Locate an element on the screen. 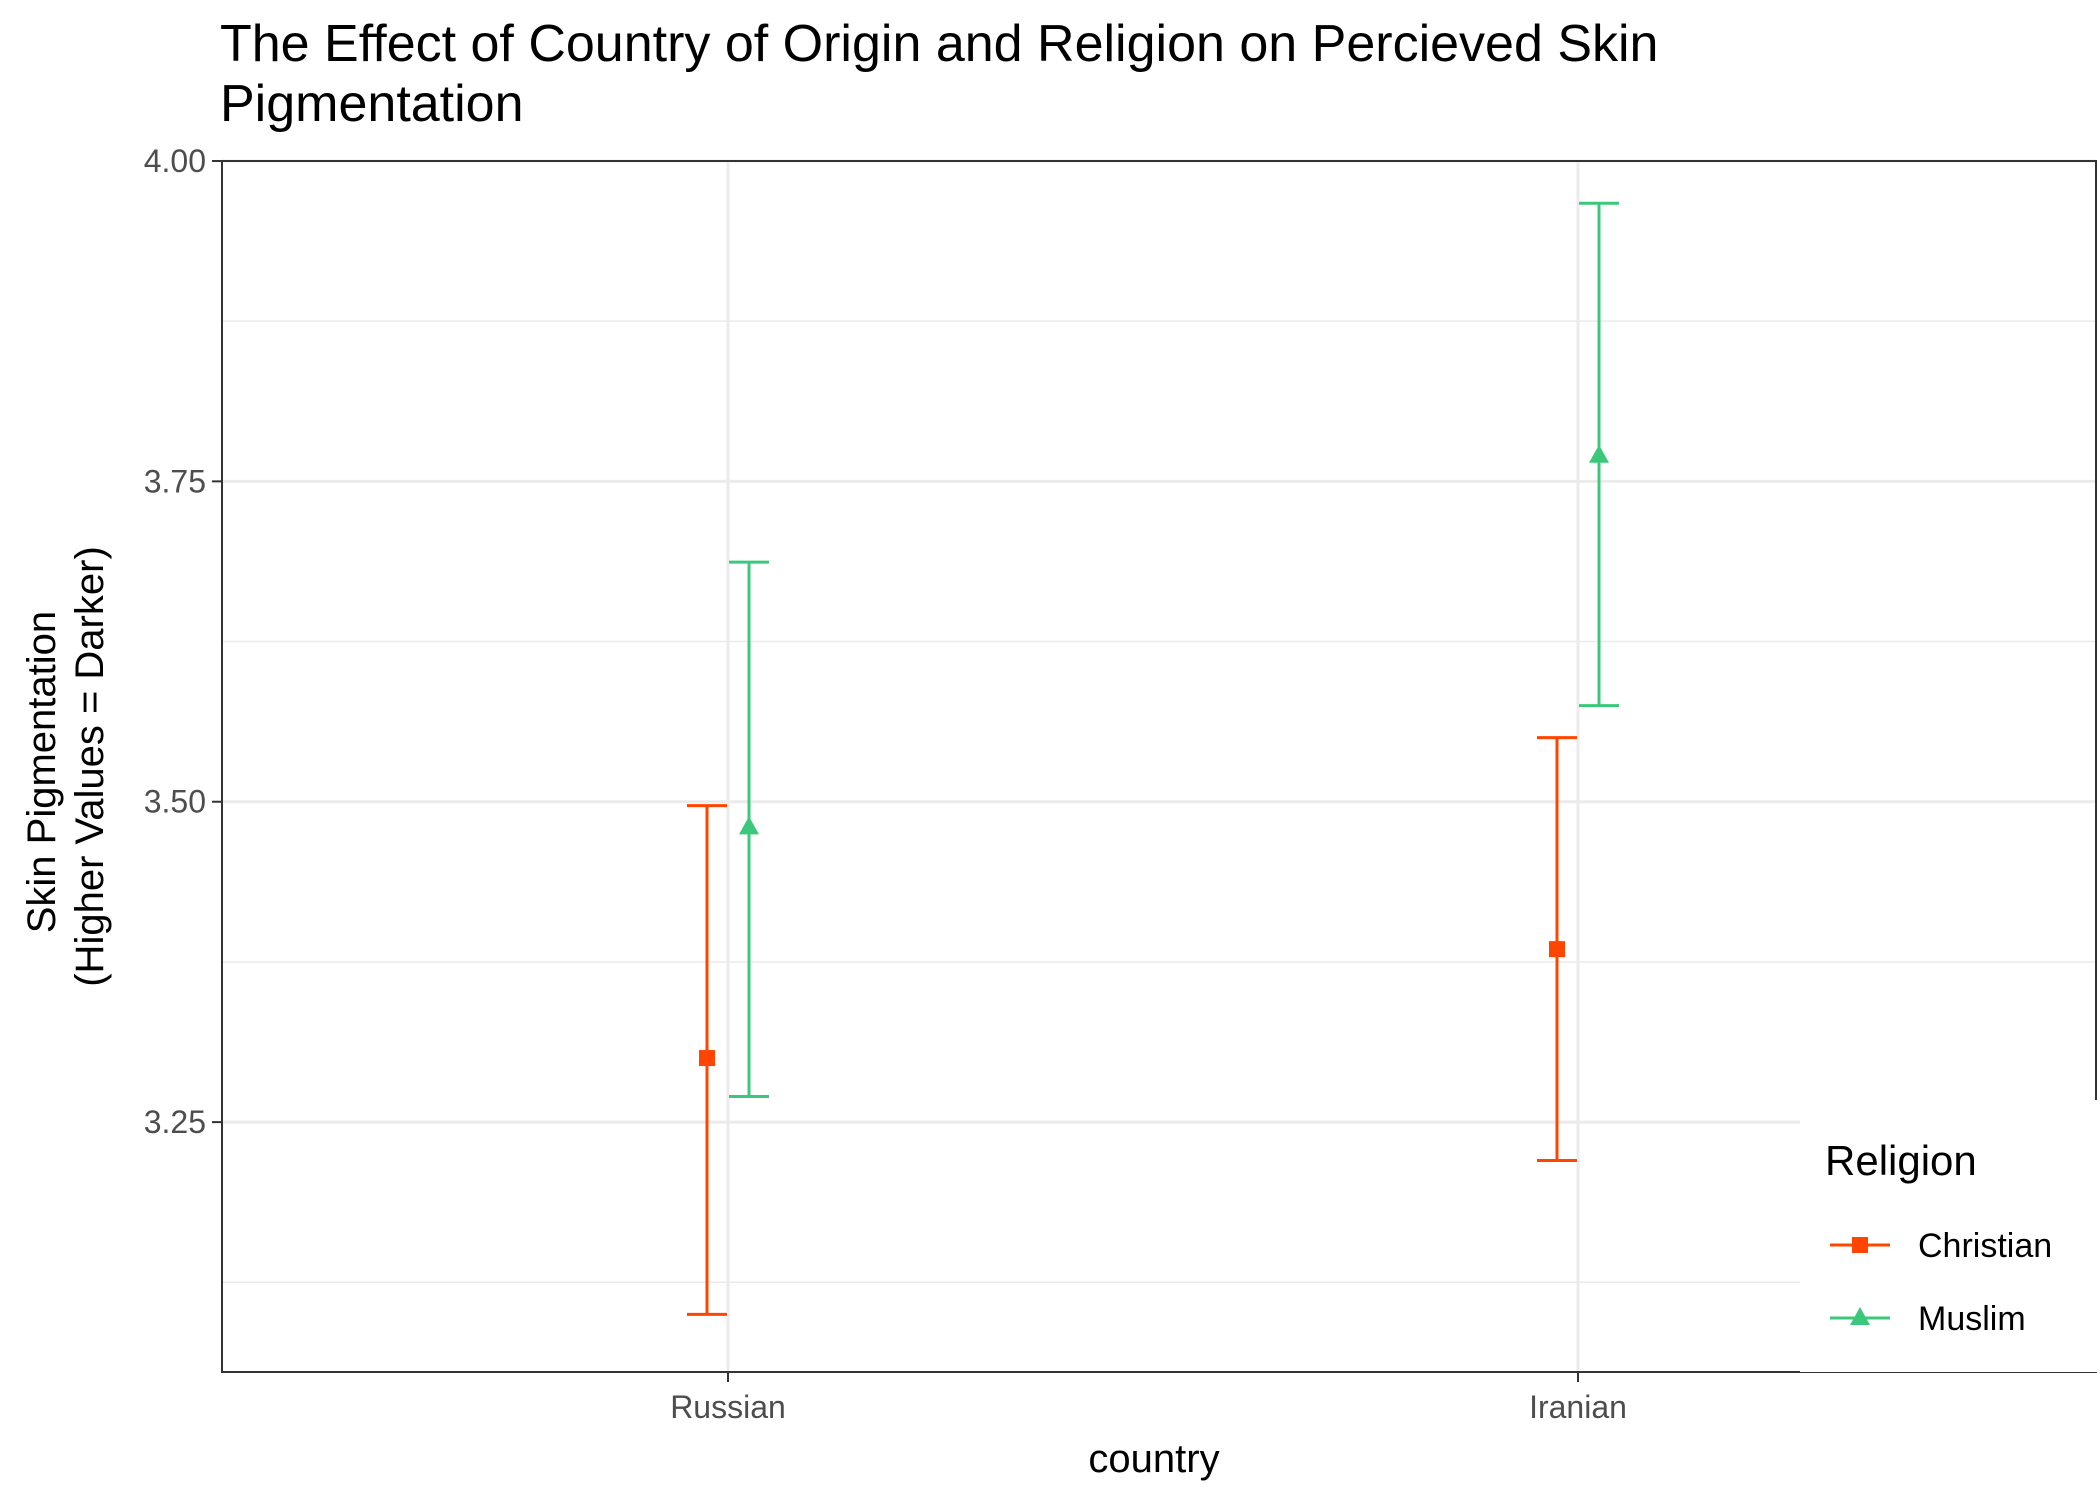 Image resolution: width=2100 pixels, height=1499 pixels. legend-item-muslim: Muslim is located at coordinates (1928, 1319).